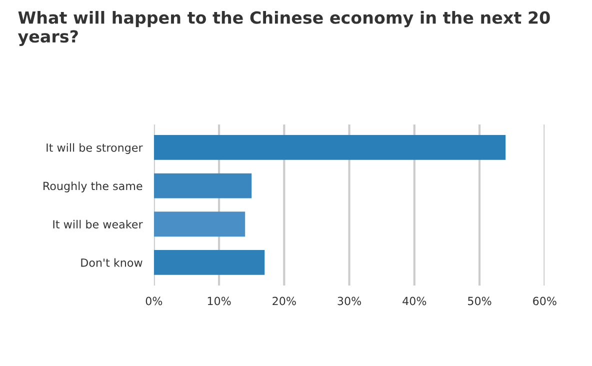 The image size is (592, 366). What do you see at coordinates (98, 224) in the screenshot?
I see `y-tick-label: It will be weaker` at bounding box center [98, 224].